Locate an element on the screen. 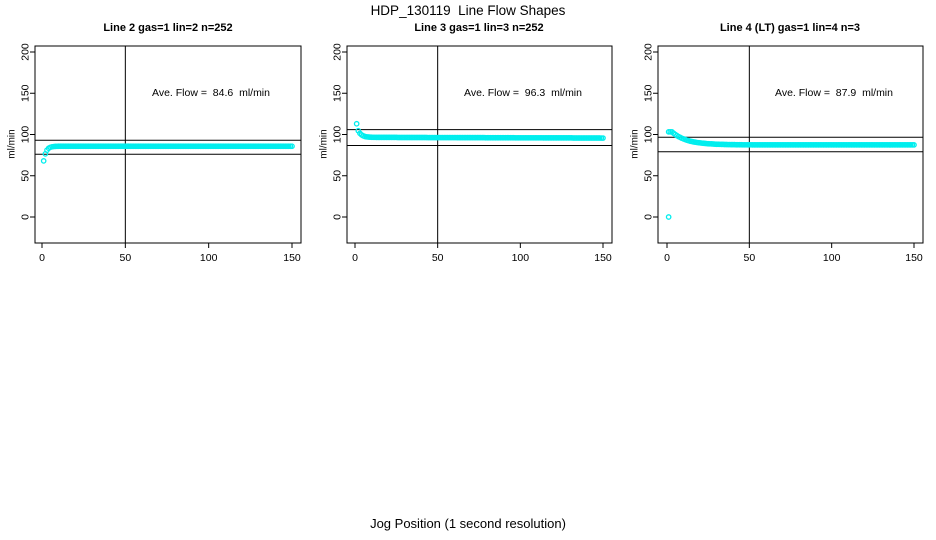 This screenshot has width=936, height=540. panel-1-ave-flow-annotation: Ave. Flow = 84.6 ml/min is located at coordinates (211, 93).